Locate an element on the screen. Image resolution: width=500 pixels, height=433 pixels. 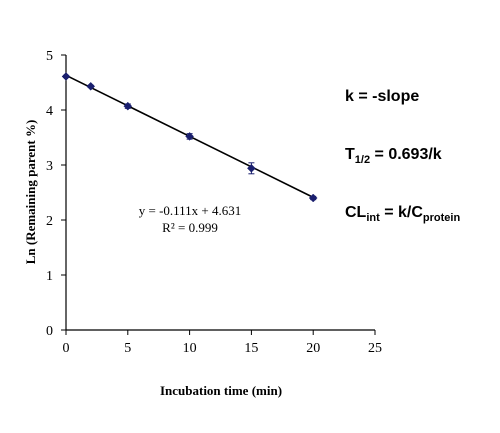
x-tick-label: 20 is located at coordinates (313, 348).